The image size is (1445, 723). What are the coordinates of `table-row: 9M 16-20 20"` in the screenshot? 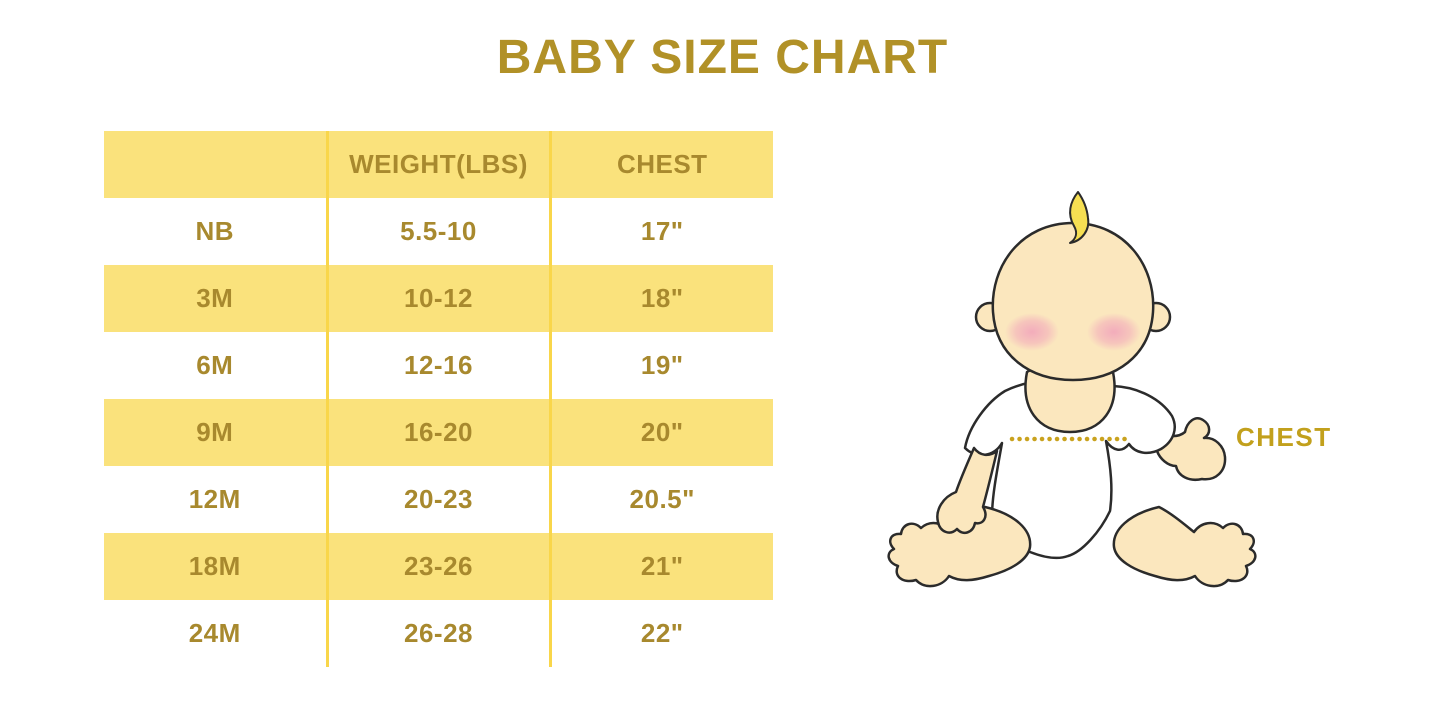 It's located at (438, 432).